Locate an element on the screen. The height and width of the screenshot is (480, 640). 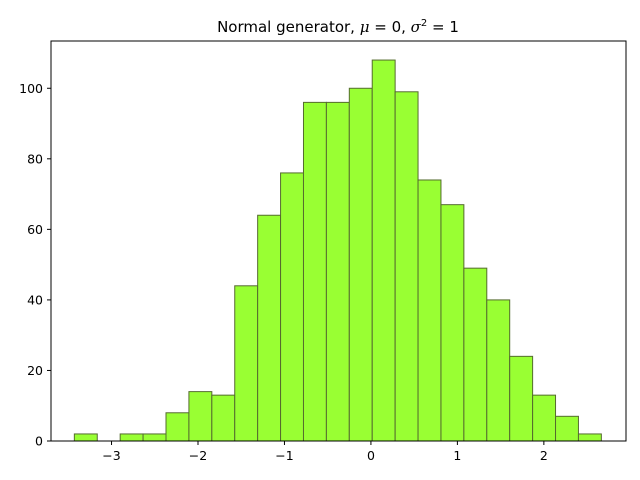
y-tick-label: 80 is located at coordinates (35, 158).